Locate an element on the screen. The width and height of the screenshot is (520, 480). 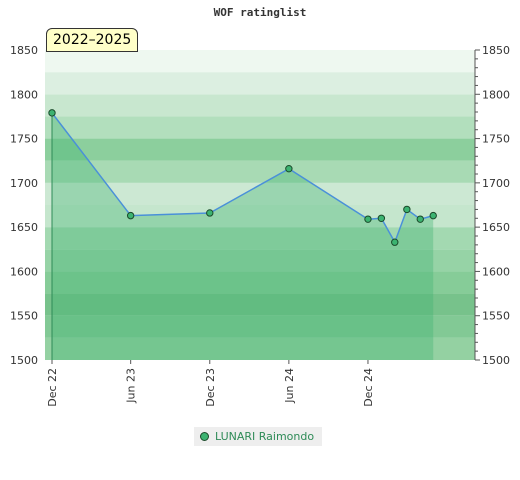
y-tick-label-left: 1800 is located at coordinates (24, 94).